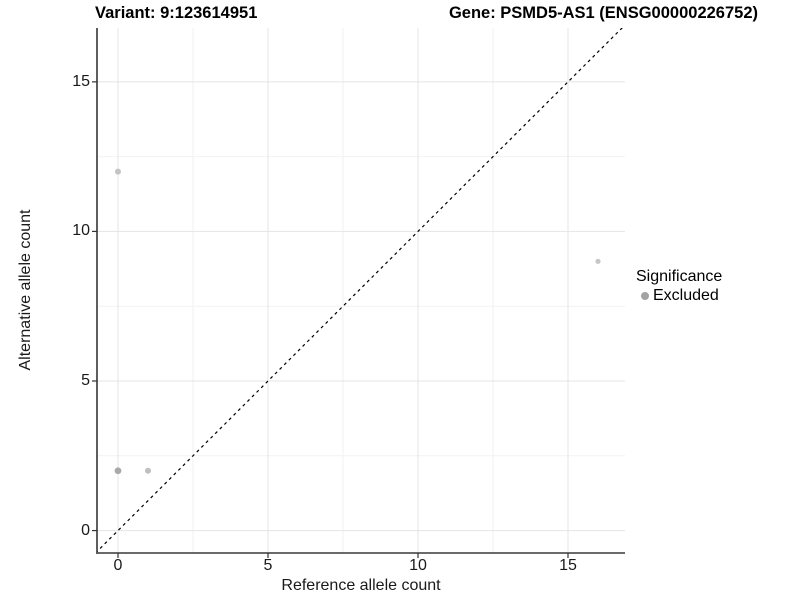 The image size is (800, 600). Describe the element at coordinates (176, 13) in the screenshot. I see `variant-title: Variant: 9:123614951` at that location.